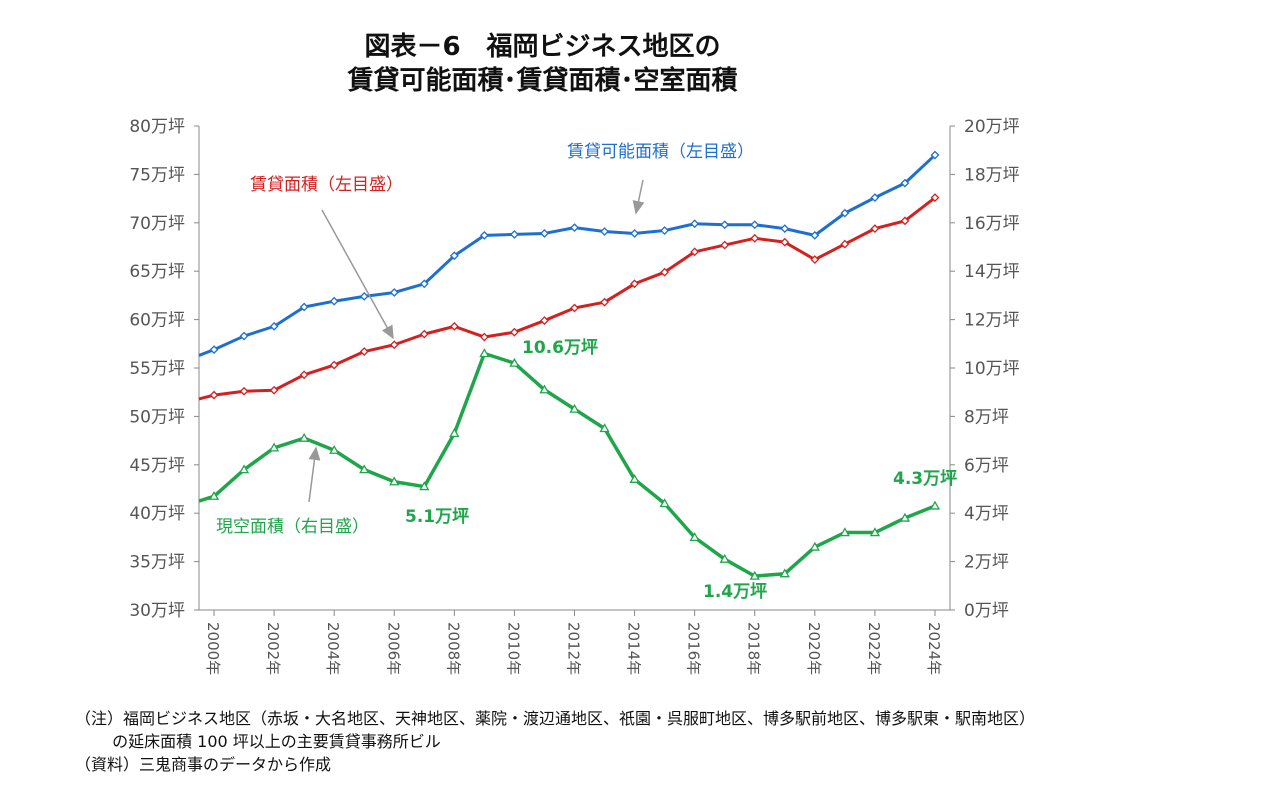 The image size is (1271, 795). I want to click on y-right-tick-label: 12万坪, so click(992, 321).